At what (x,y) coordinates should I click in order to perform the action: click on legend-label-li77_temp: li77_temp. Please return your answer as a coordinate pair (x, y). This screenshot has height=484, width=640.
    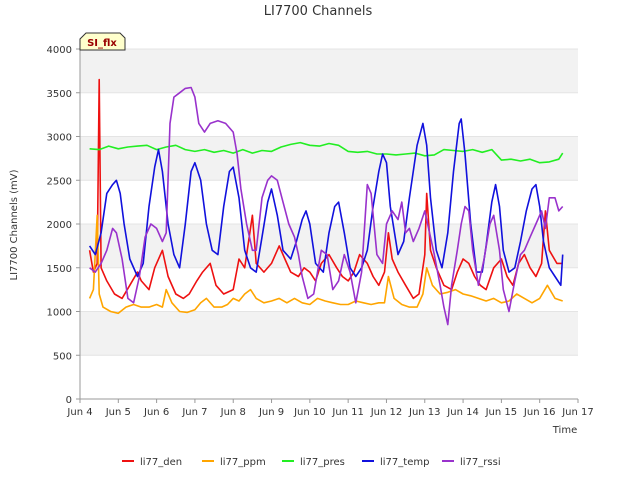
    Looking at the image, I should click on (404, 462).